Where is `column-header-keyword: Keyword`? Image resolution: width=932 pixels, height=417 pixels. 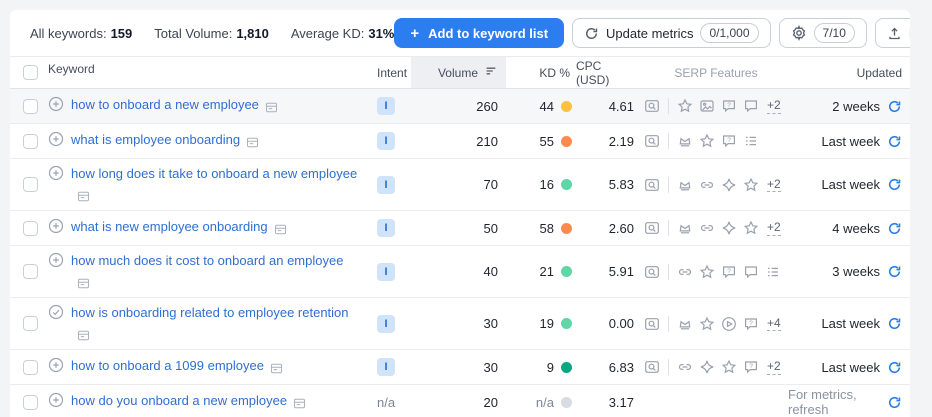
column-header-keyword: Keyword is located at coordinates (71, 69).